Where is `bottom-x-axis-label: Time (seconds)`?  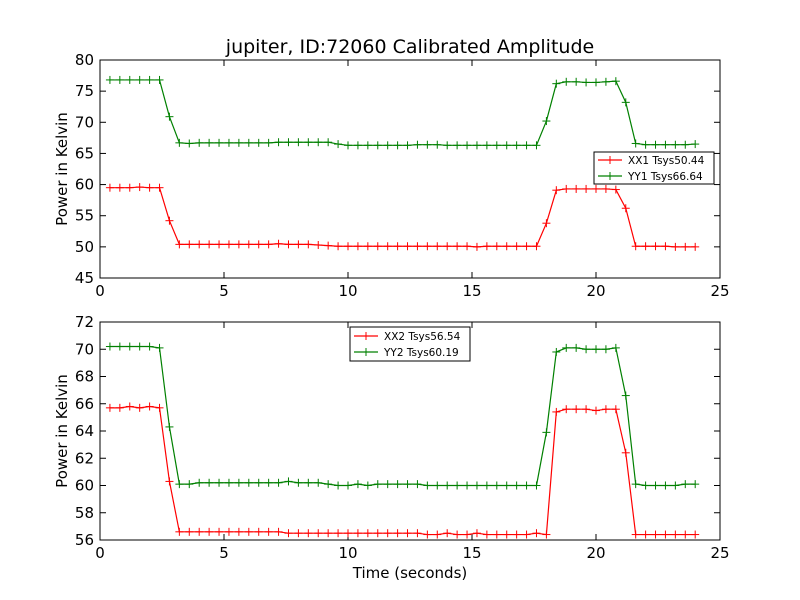 bottom-x-axis-label: Time (seconds) is located at coordinates (410, 573).